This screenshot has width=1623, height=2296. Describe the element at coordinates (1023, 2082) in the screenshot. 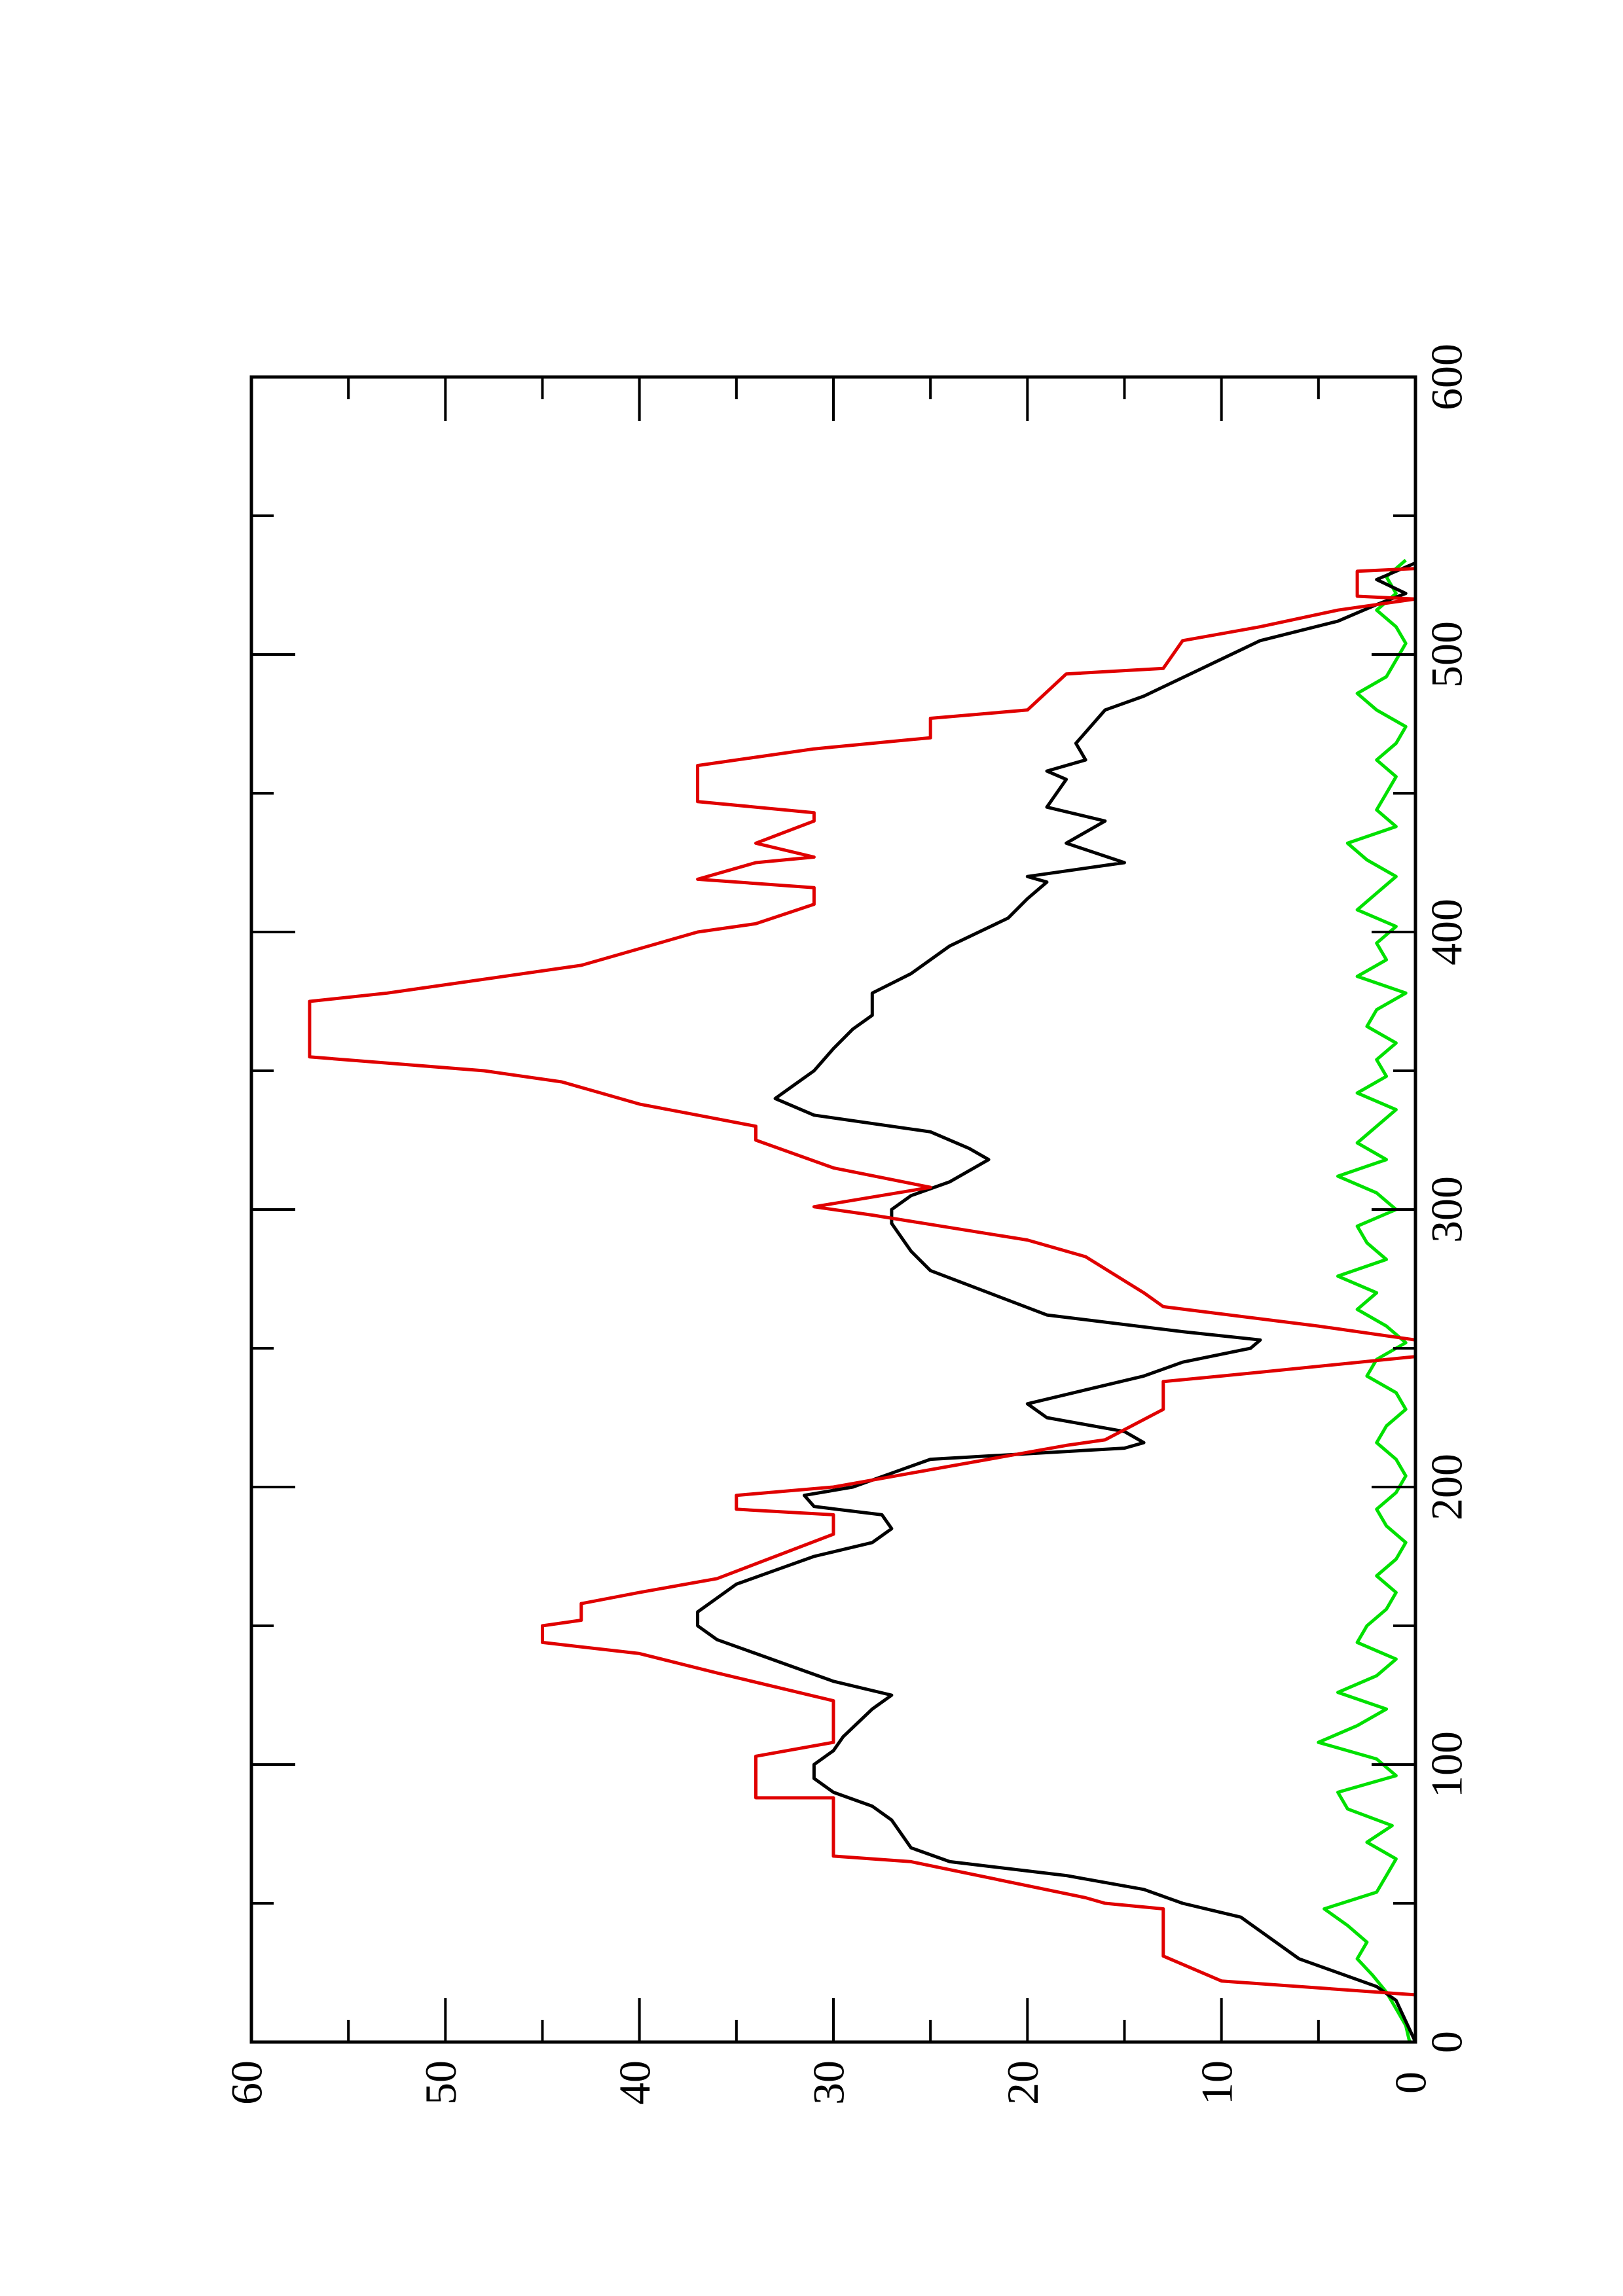

I see `y-tick-label: 20` at that location.